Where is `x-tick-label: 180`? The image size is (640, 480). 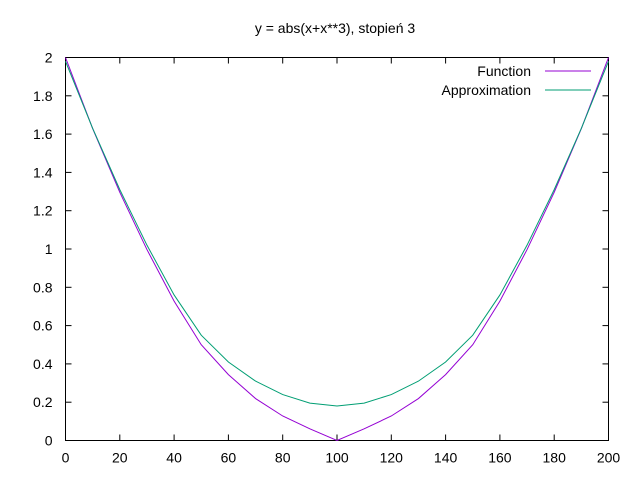 x-tick-label: 180 is located at coordinates (555, 458).